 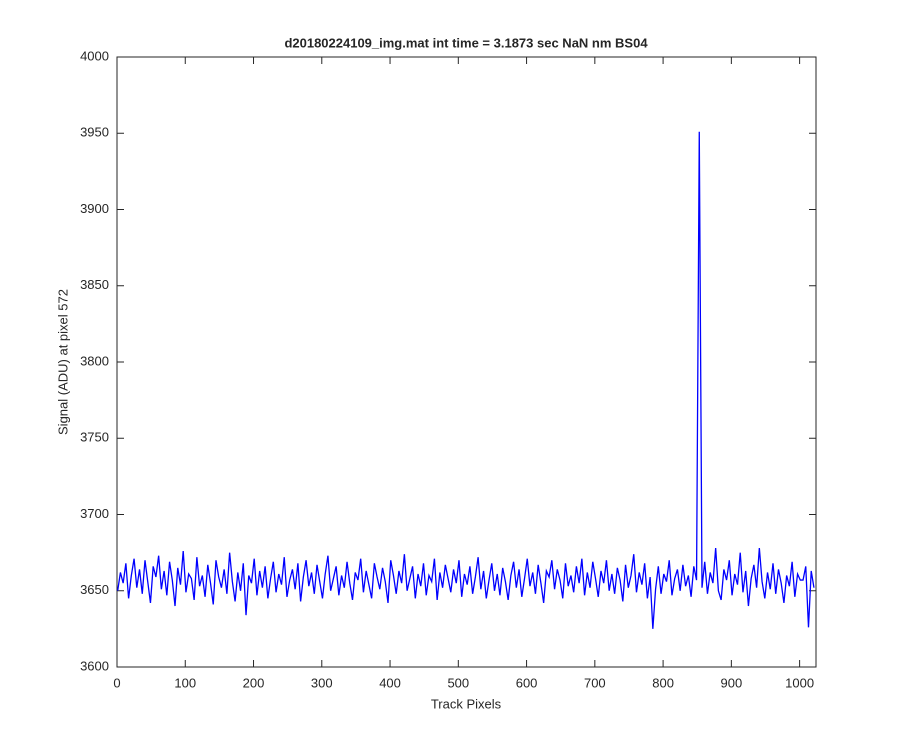 I want to click on y-tick-label: 3900, so click(x=94, y=208).